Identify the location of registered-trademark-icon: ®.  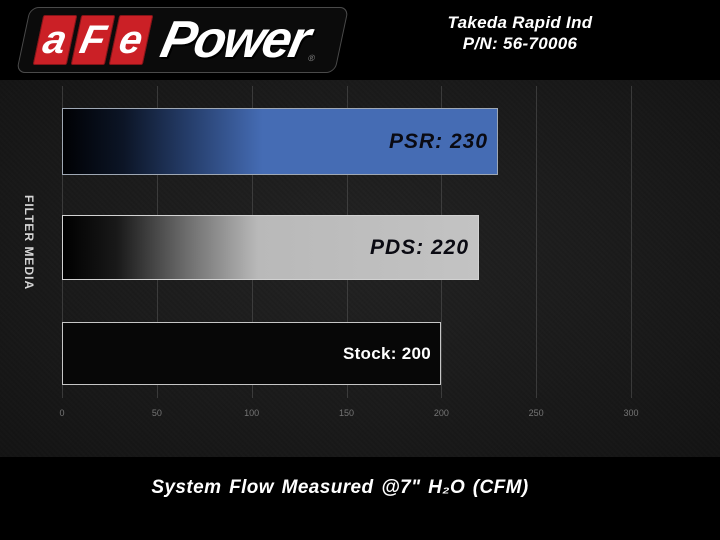
(311, 58).